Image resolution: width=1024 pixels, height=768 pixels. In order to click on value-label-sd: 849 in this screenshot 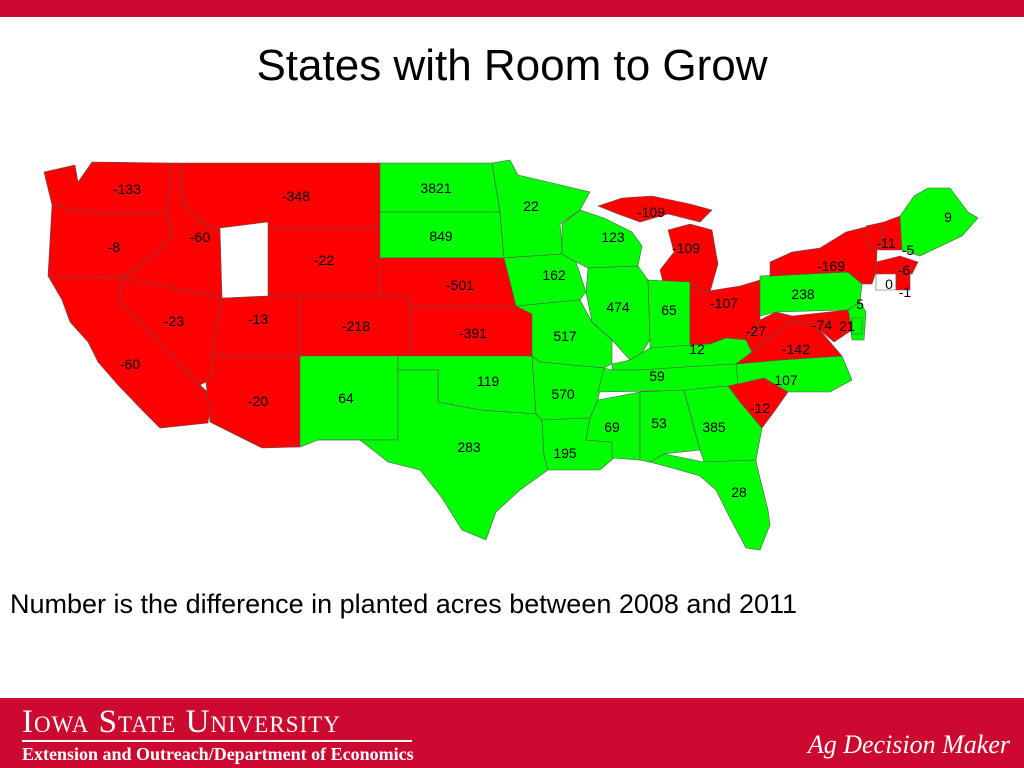, I will do `click(441, 236)`.